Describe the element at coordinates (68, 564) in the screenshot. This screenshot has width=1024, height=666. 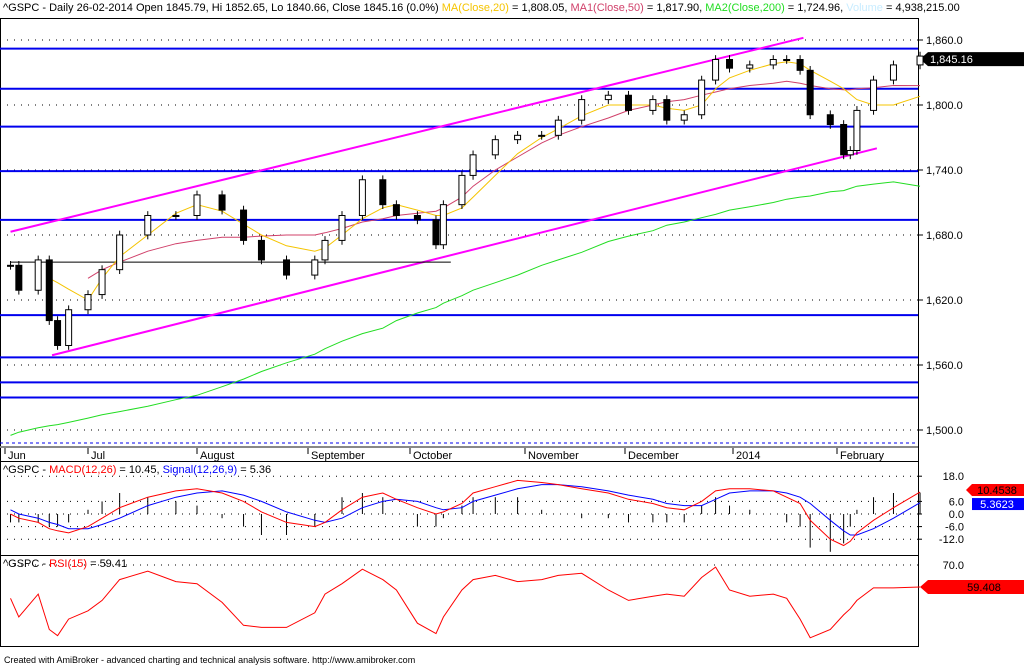
I see `rsi-label: RSI(15)` at that location.